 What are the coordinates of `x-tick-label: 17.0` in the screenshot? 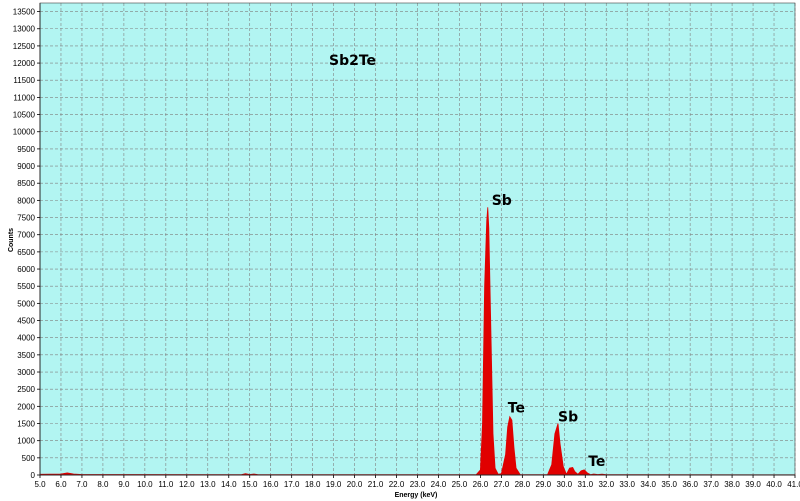 It's located at (292, 484).